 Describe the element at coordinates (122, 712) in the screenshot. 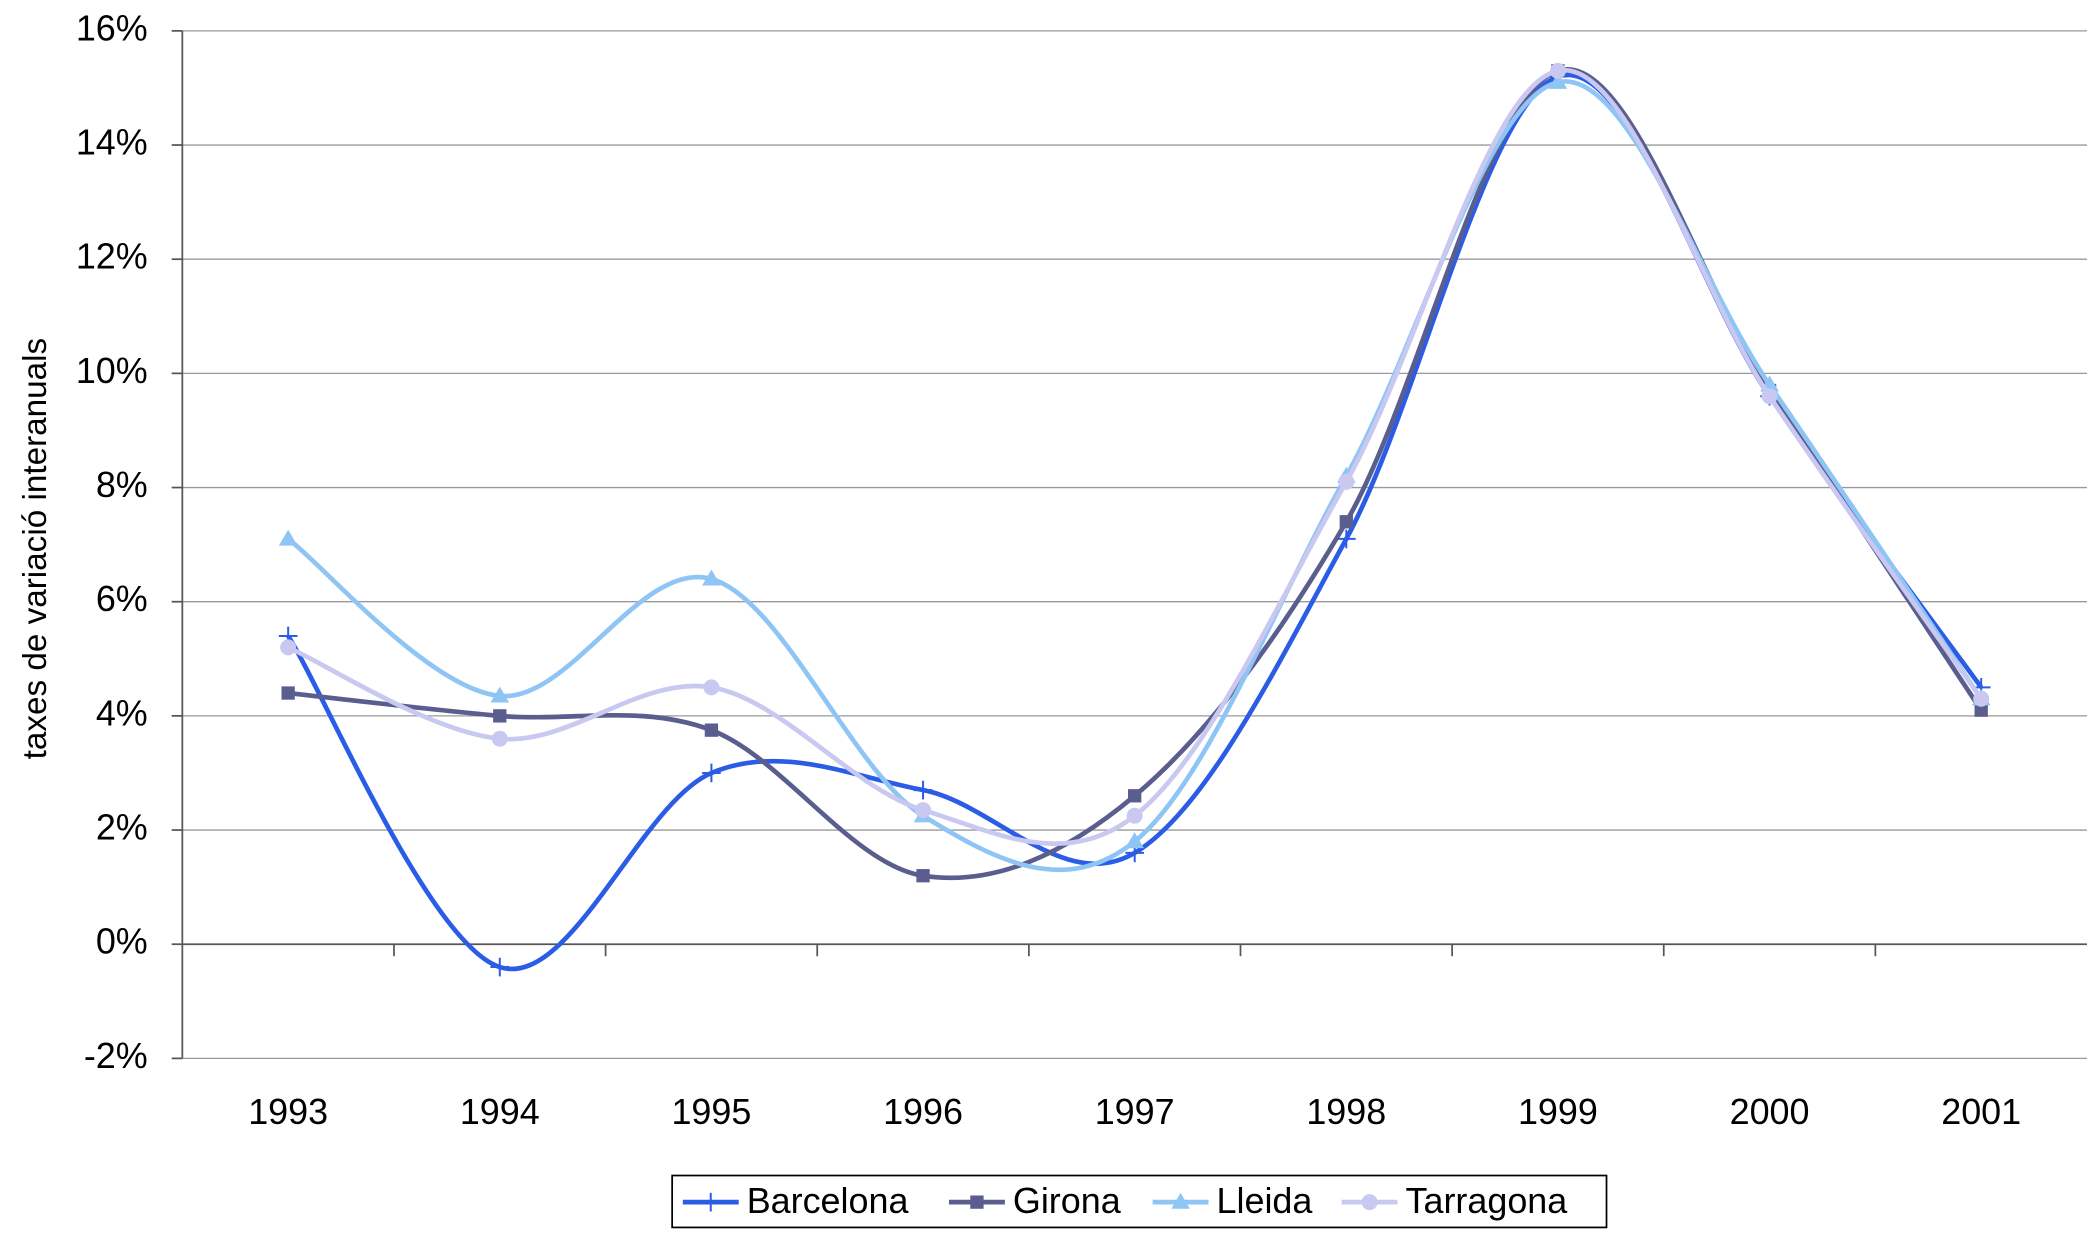

I see `y-tick-label: 4%` at that location.